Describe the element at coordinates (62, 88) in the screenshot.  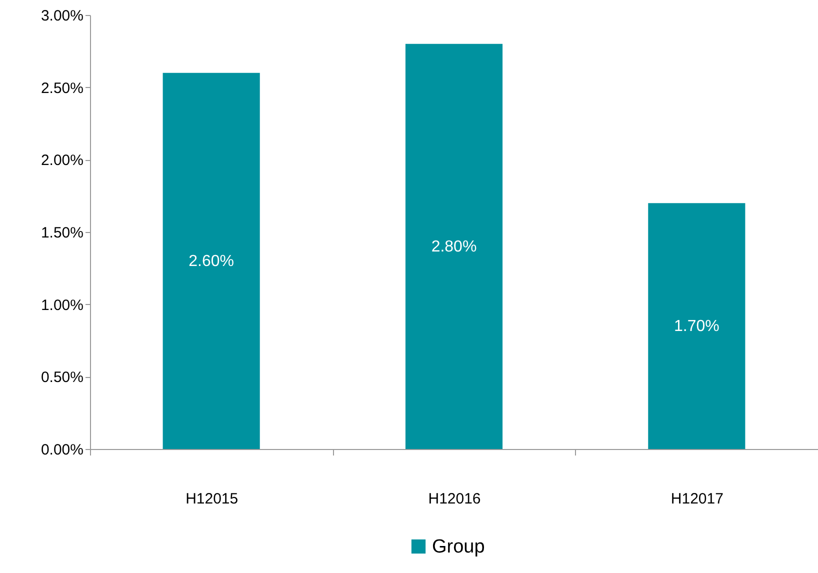
I see `y-tick-label: 2.50%` at that location.